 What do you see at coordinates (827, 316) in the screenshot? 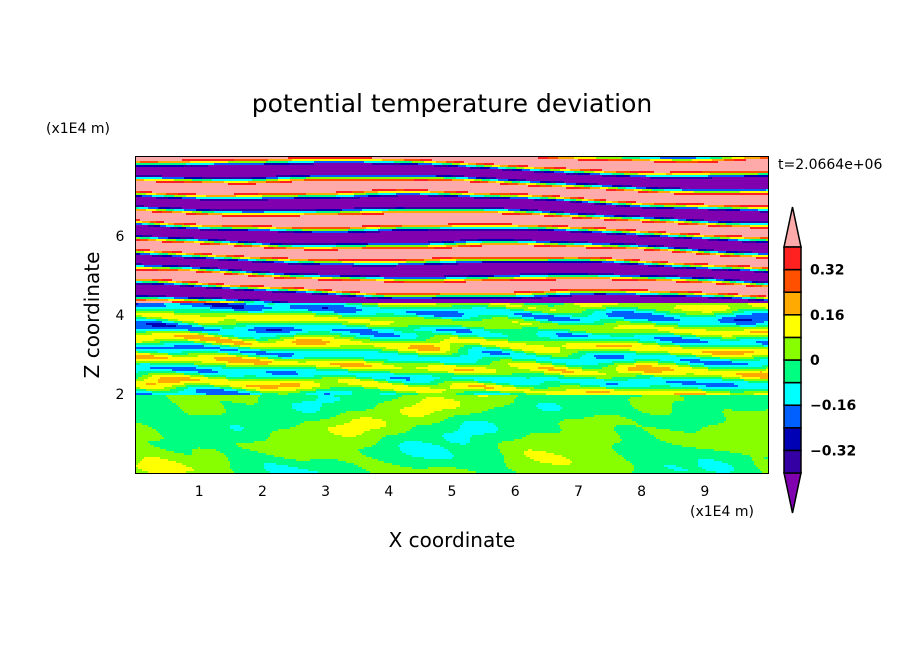
I see `colorbar-tick-label: 0.16` at bounding box center [827, 316].